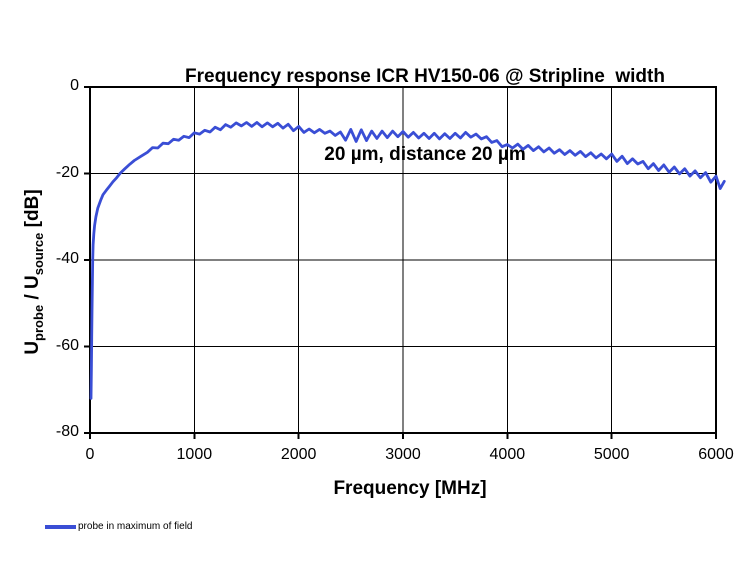 The width and height of the screenshot is (750, 561). Describe the element at coordinates (60, 527) in the screenshot. I see `legend-line-swatch` at that location.